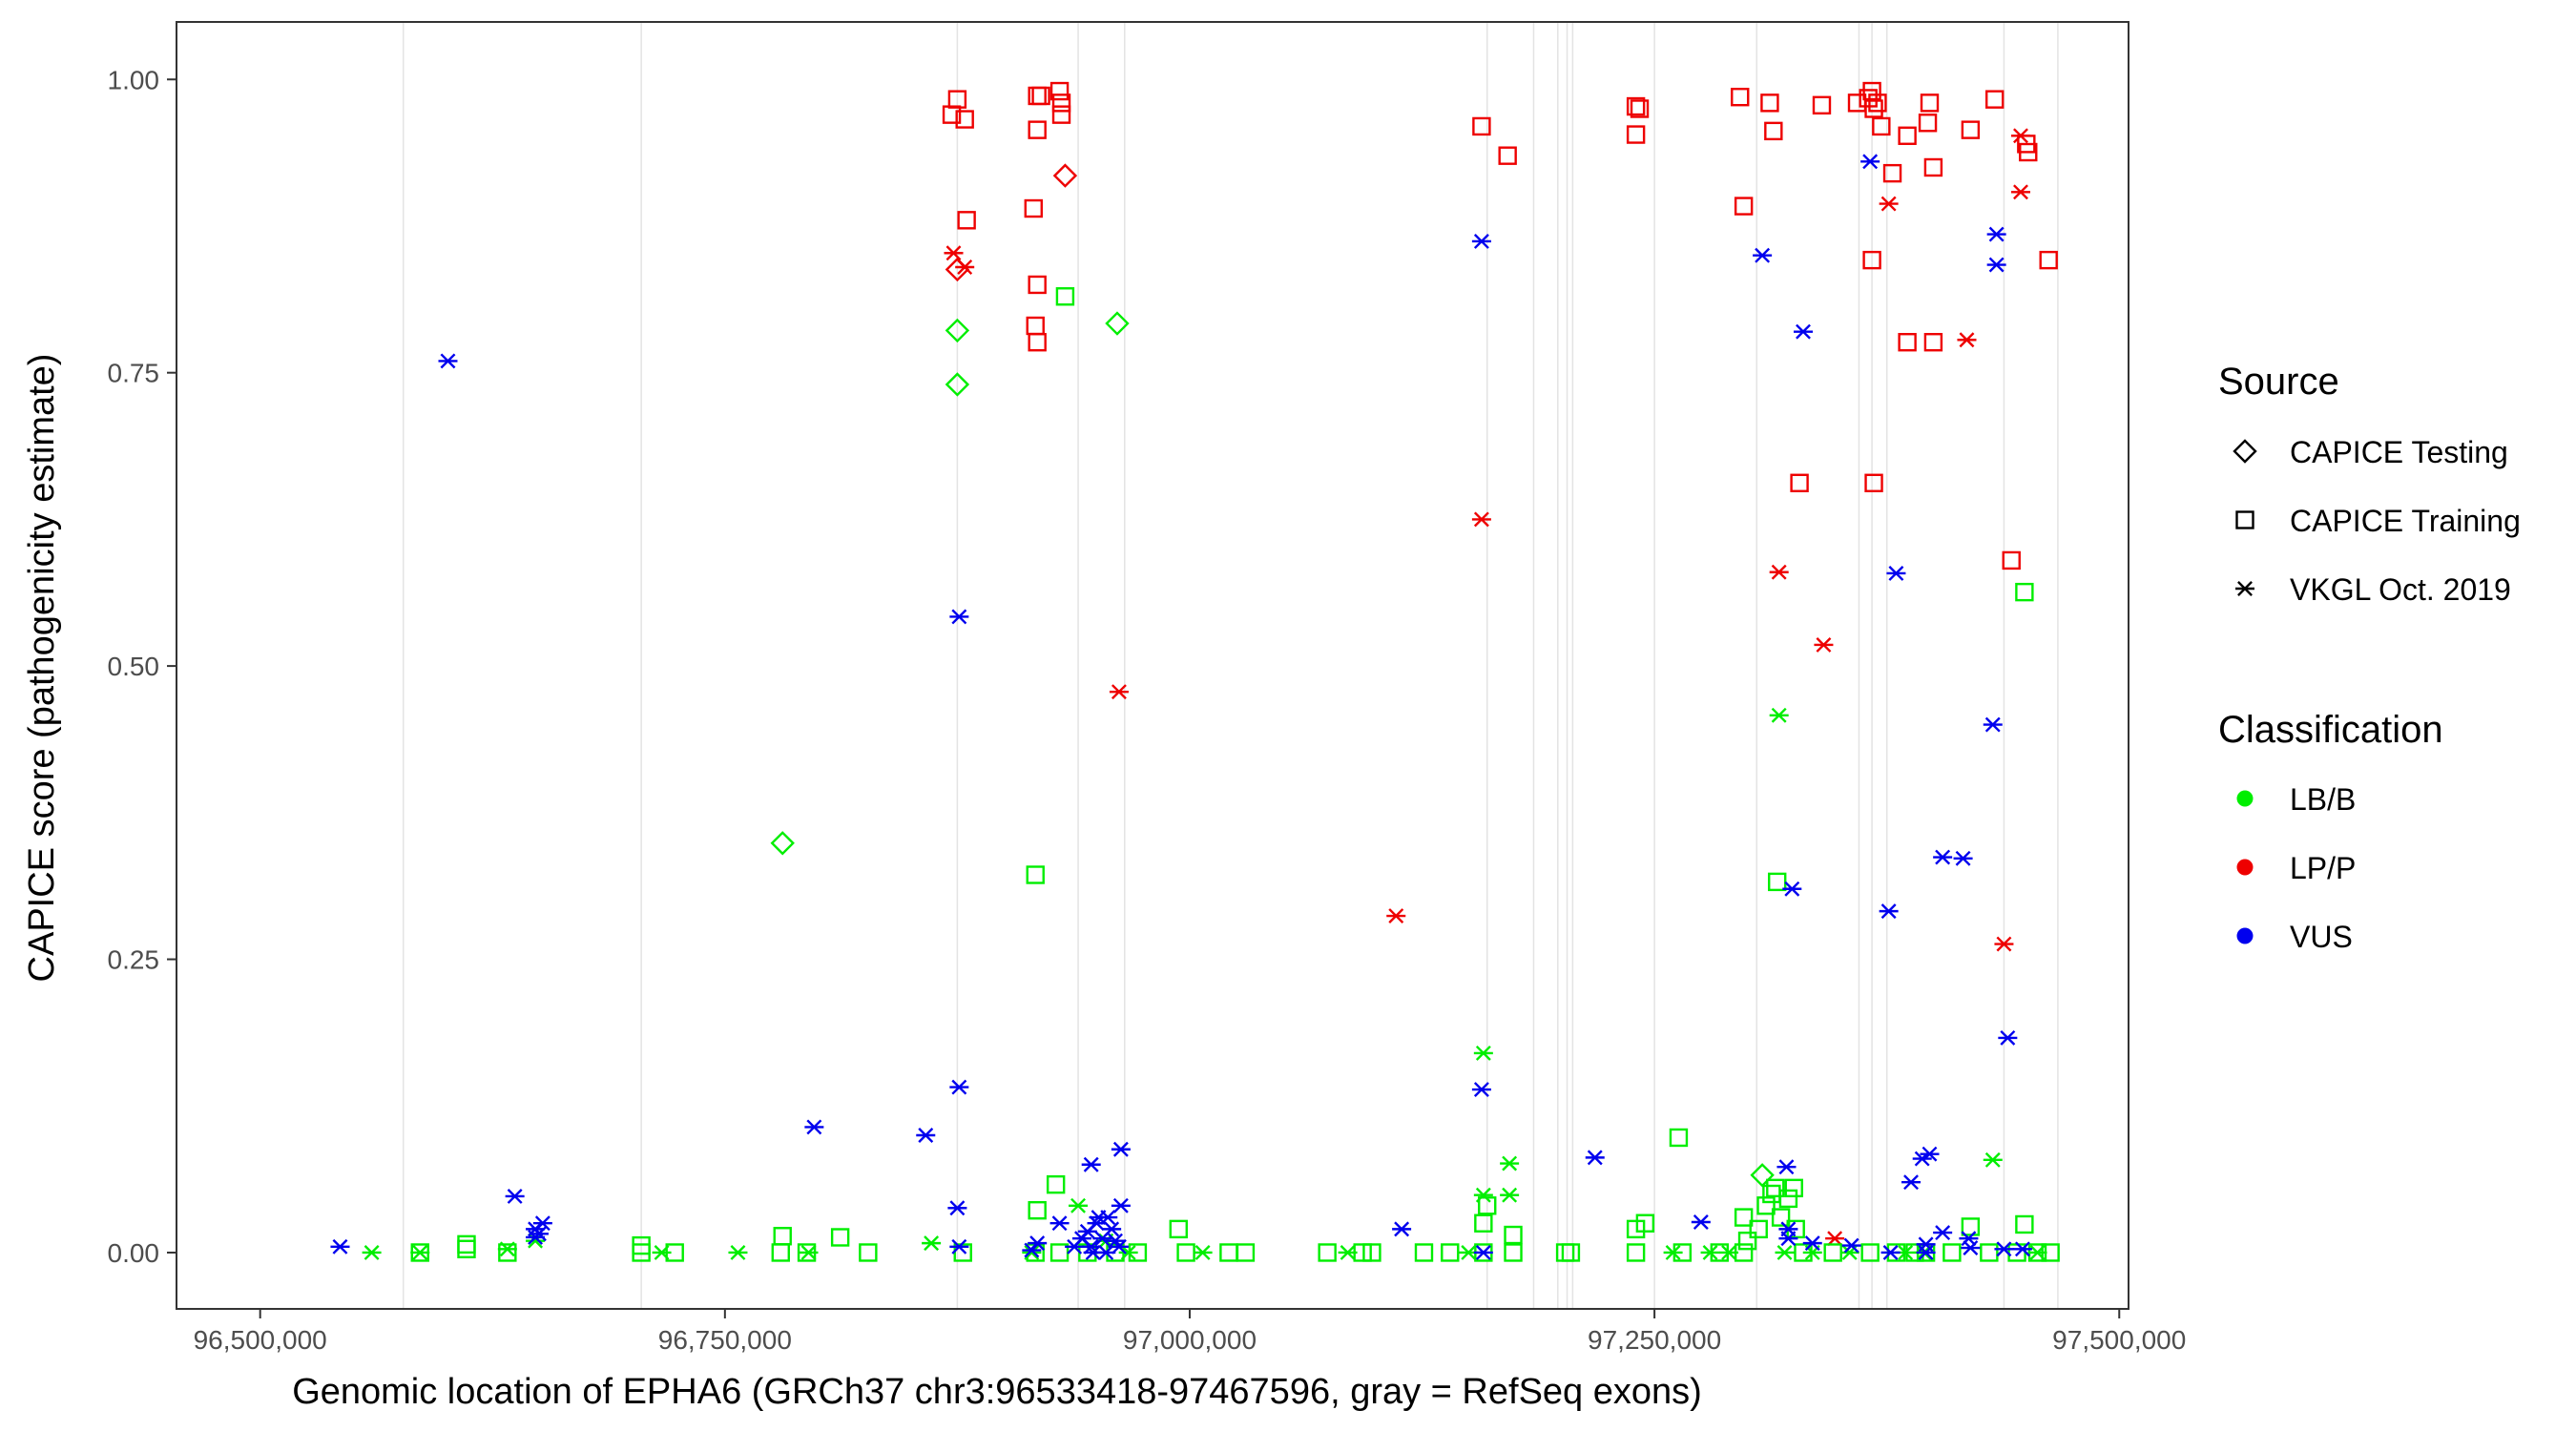 This screenshot has width=2576, height=1431. What do you see at coordinates (2405, 521) in the screenshot?
I see `legend-source-label-training: CAPICE Training` at bounding box center [2405, 521].